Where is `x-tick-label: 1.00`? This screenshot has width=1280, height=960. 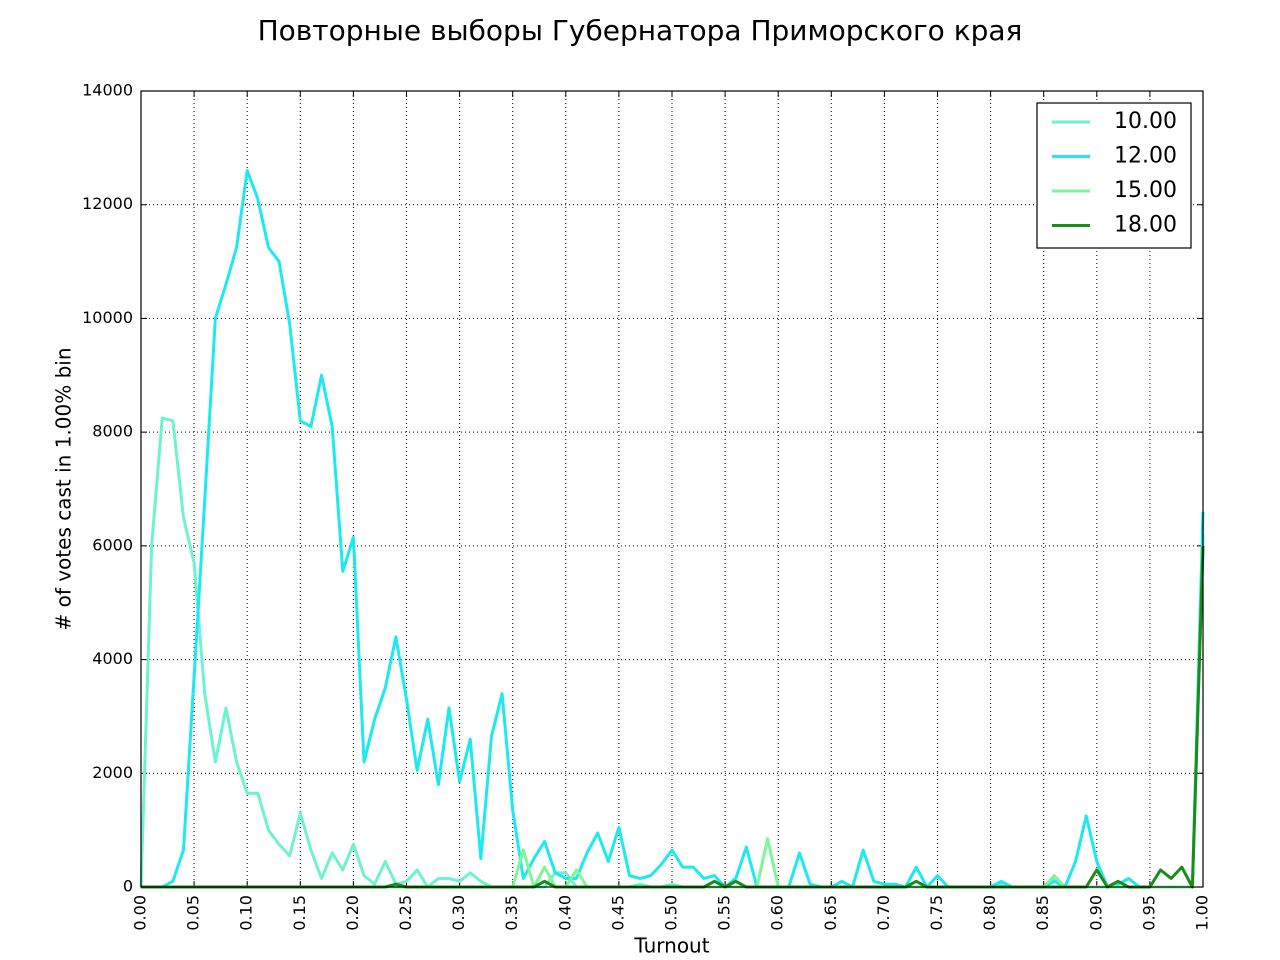 x-tick-label: 1.00 is located at coordinates (1202, 913).